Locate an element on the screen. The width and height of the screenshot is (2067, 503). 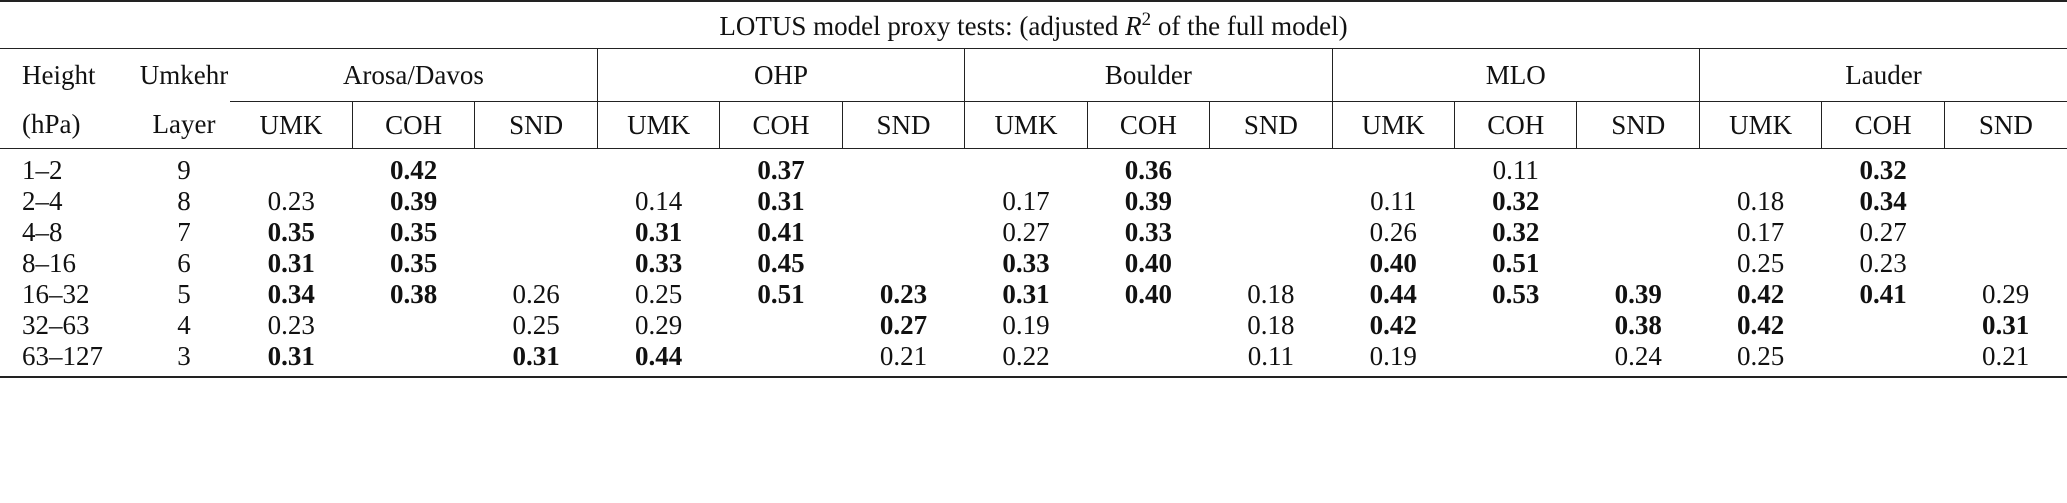
value-cell: 0.19 is located at coordinates (1393, 359).